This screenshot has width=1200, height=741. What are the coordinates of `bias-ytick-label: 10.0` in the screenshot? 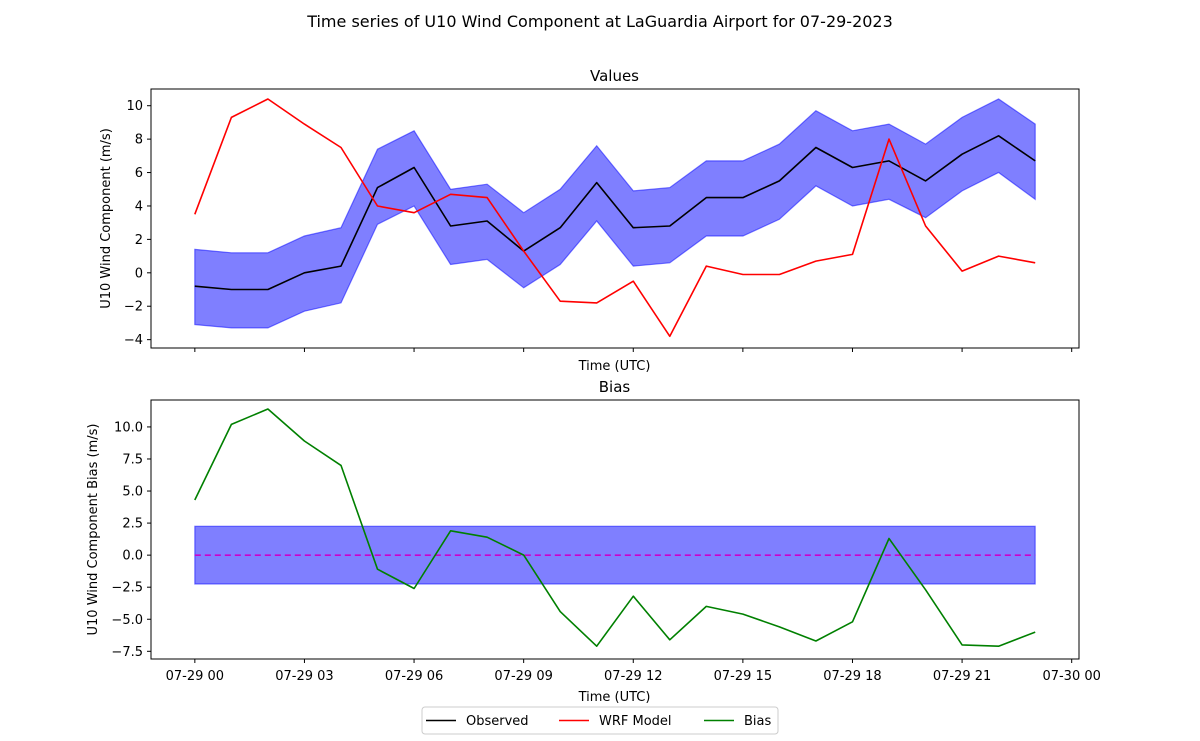 It's located at (128, 427).